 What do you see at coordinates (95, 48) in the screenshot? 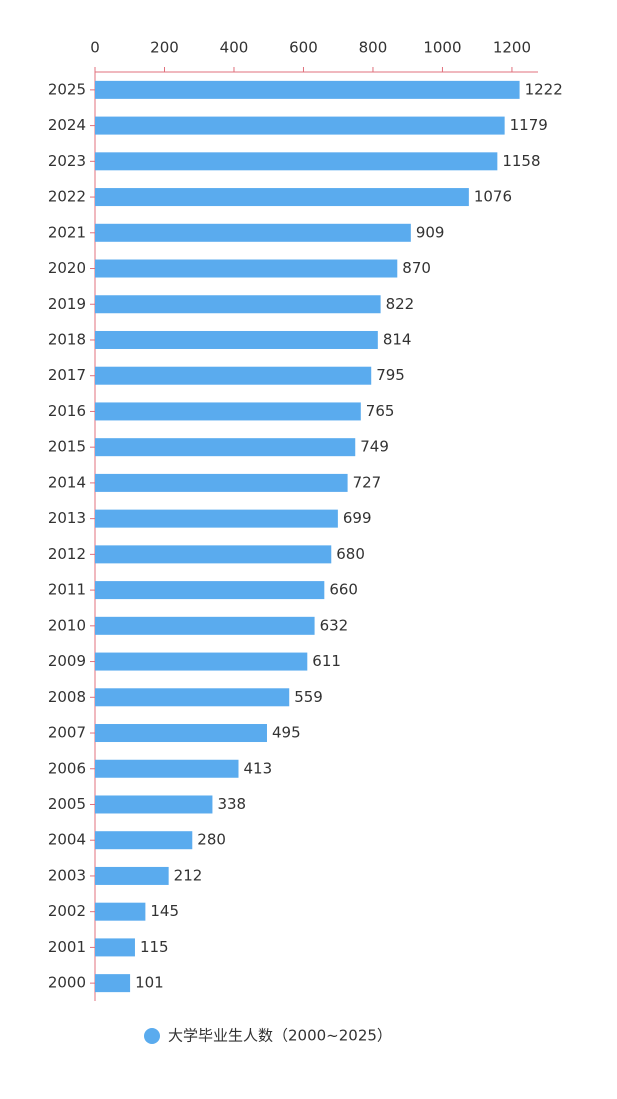
I see `x-tick-label: 0` at bounding box center [95, 48].